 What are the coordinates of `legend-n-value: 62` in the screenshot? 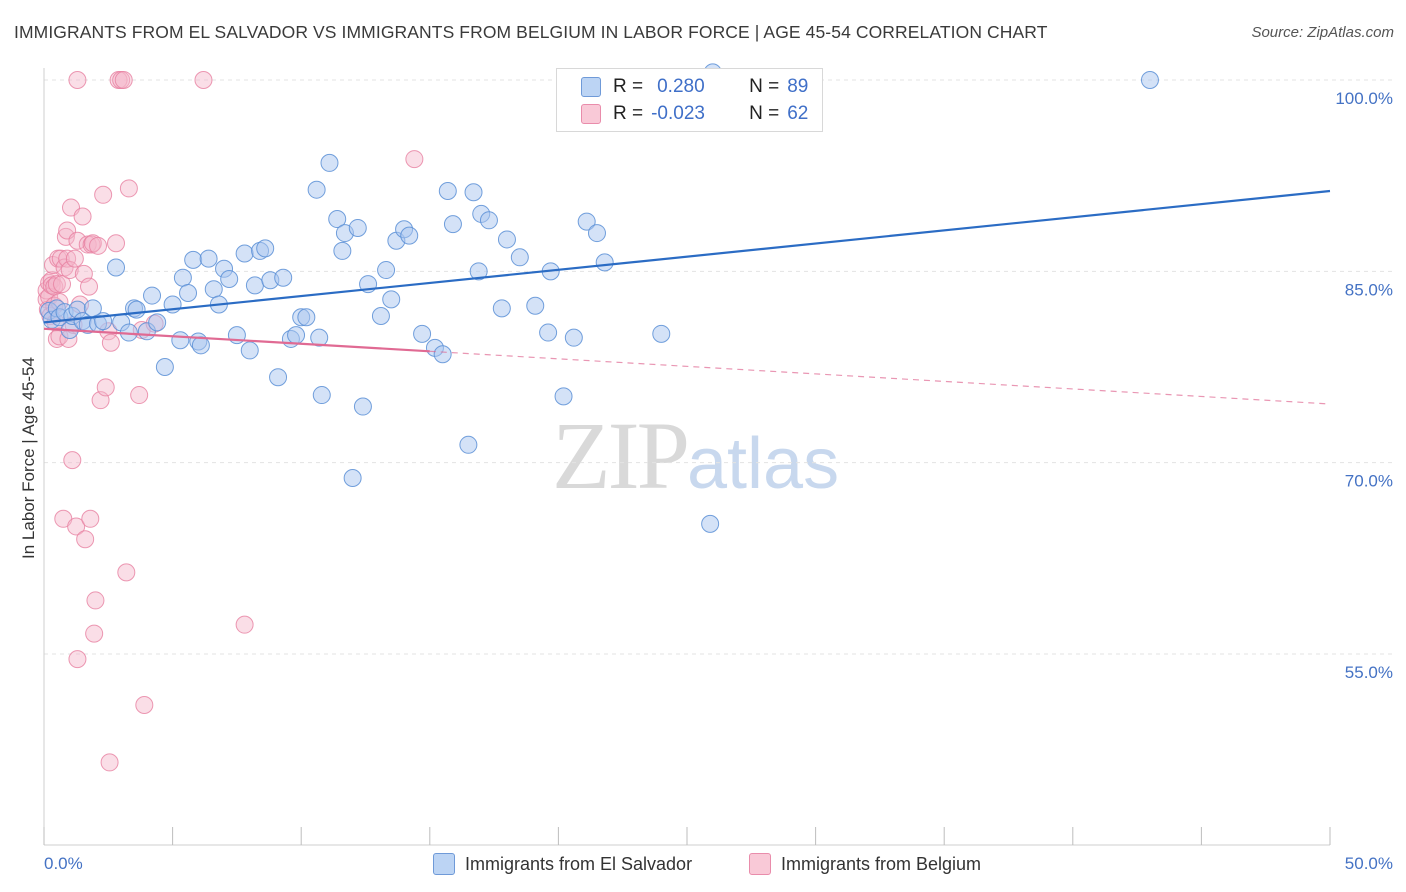 It's located at (798, 113).